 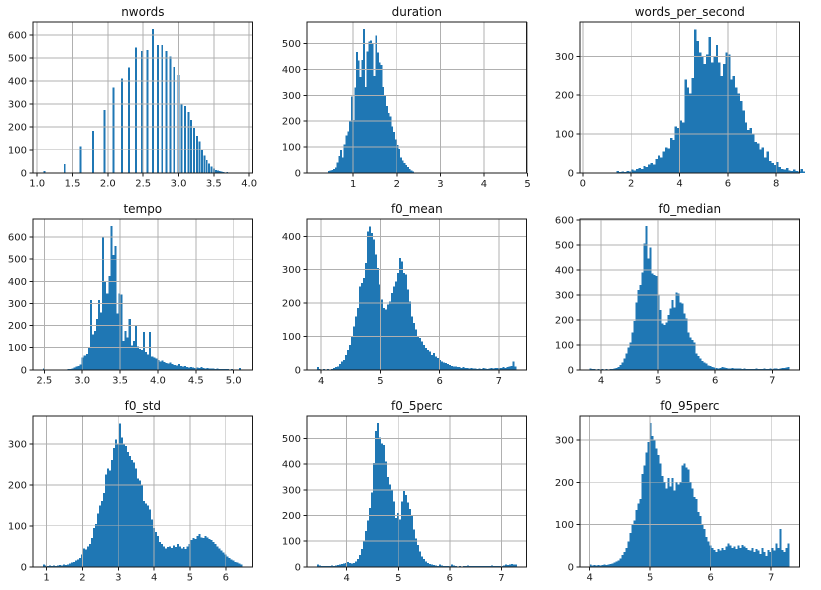 What do you see at coordinates (17, 282) in the screenshot?
I see `y-tick-label: 400` at bounding box center [17, 282].